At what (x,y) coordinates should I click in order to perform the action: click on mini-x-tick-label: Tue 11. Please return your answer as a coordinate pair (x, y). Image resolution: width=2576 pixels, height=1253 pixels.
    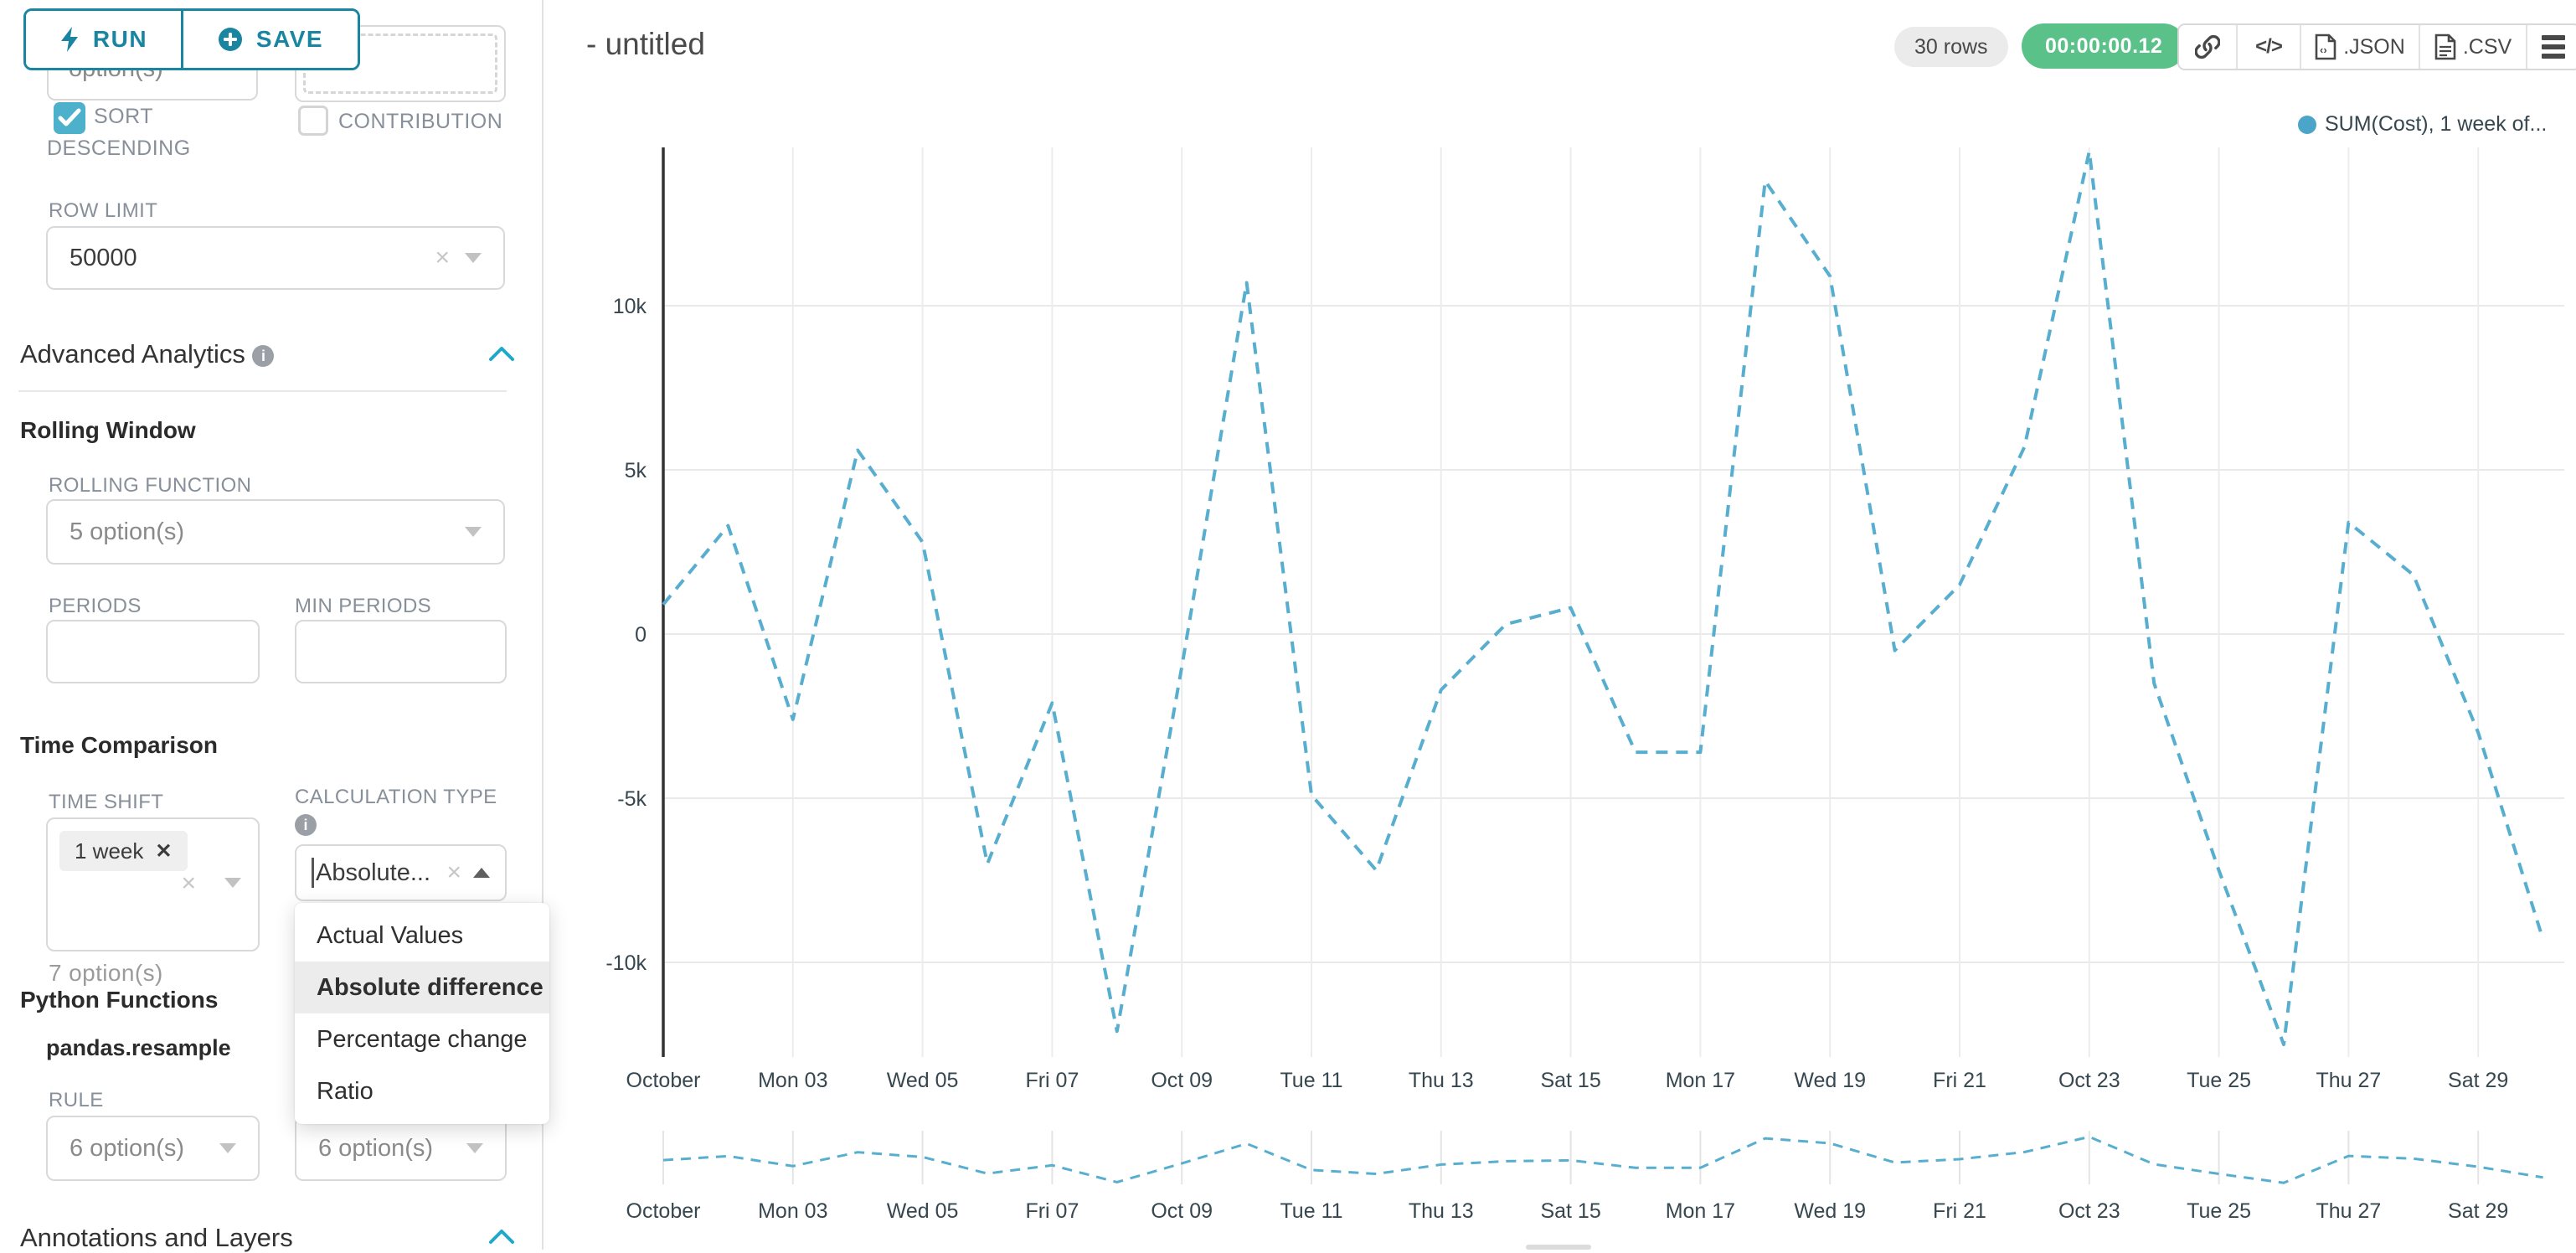
    Looking at the image, I should click on (1311, 1211).